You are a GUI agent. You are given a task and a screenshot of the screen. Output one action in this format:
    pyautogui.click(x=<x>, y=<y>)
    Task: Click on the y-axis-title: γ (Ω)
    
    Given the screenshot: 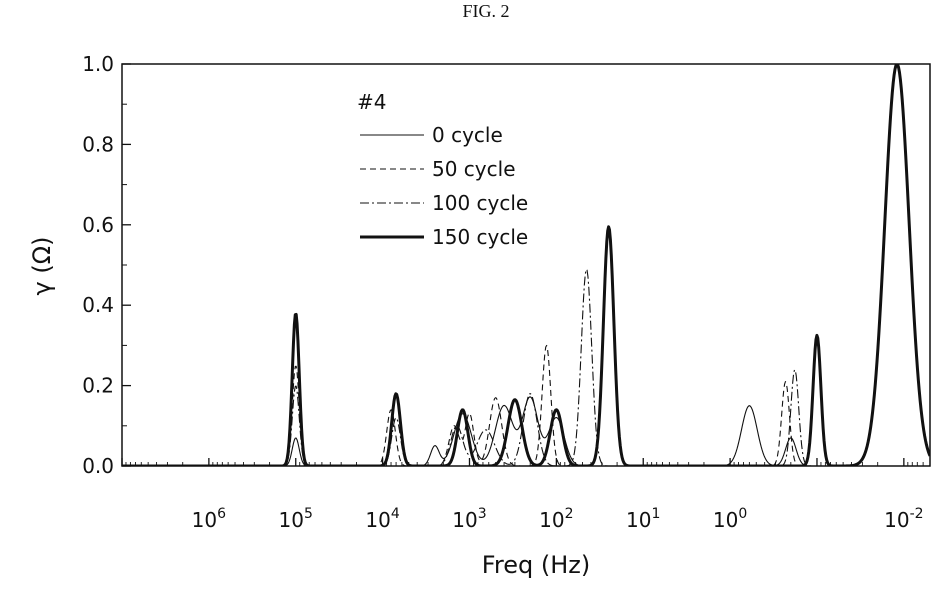 What is the action you would take?
    pyautogui.click(x=42, y=266)
    